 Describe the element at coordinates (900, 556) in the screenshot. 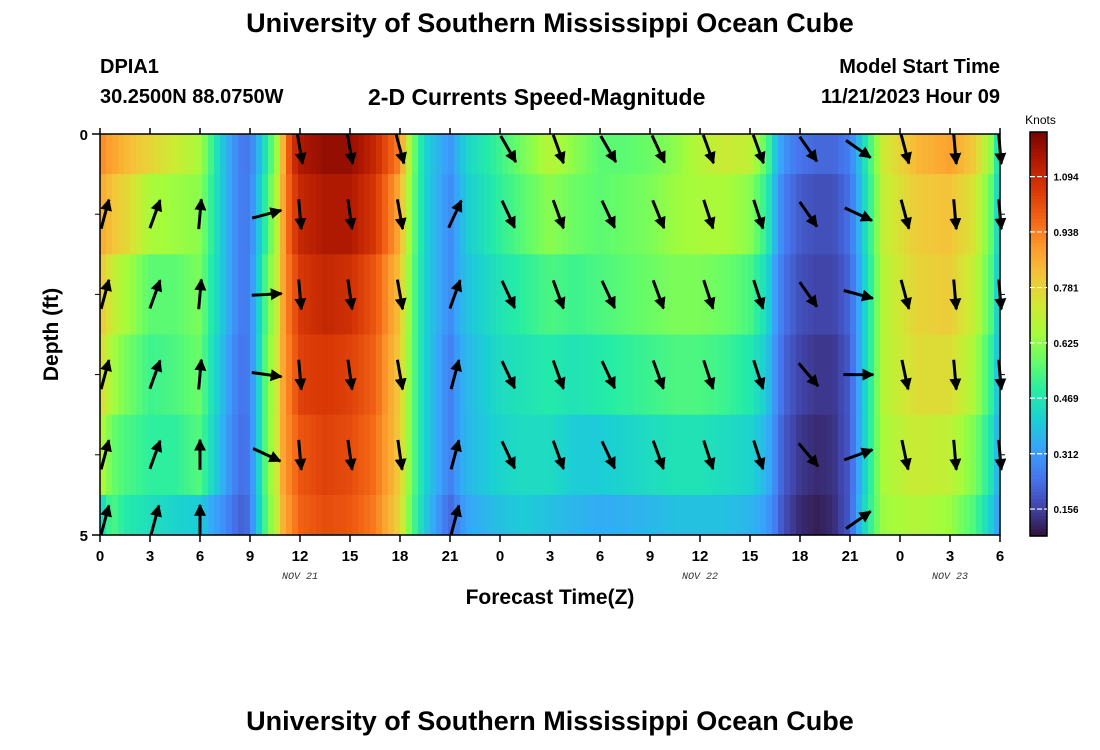

I see `x-tick-label: 0` at that location.